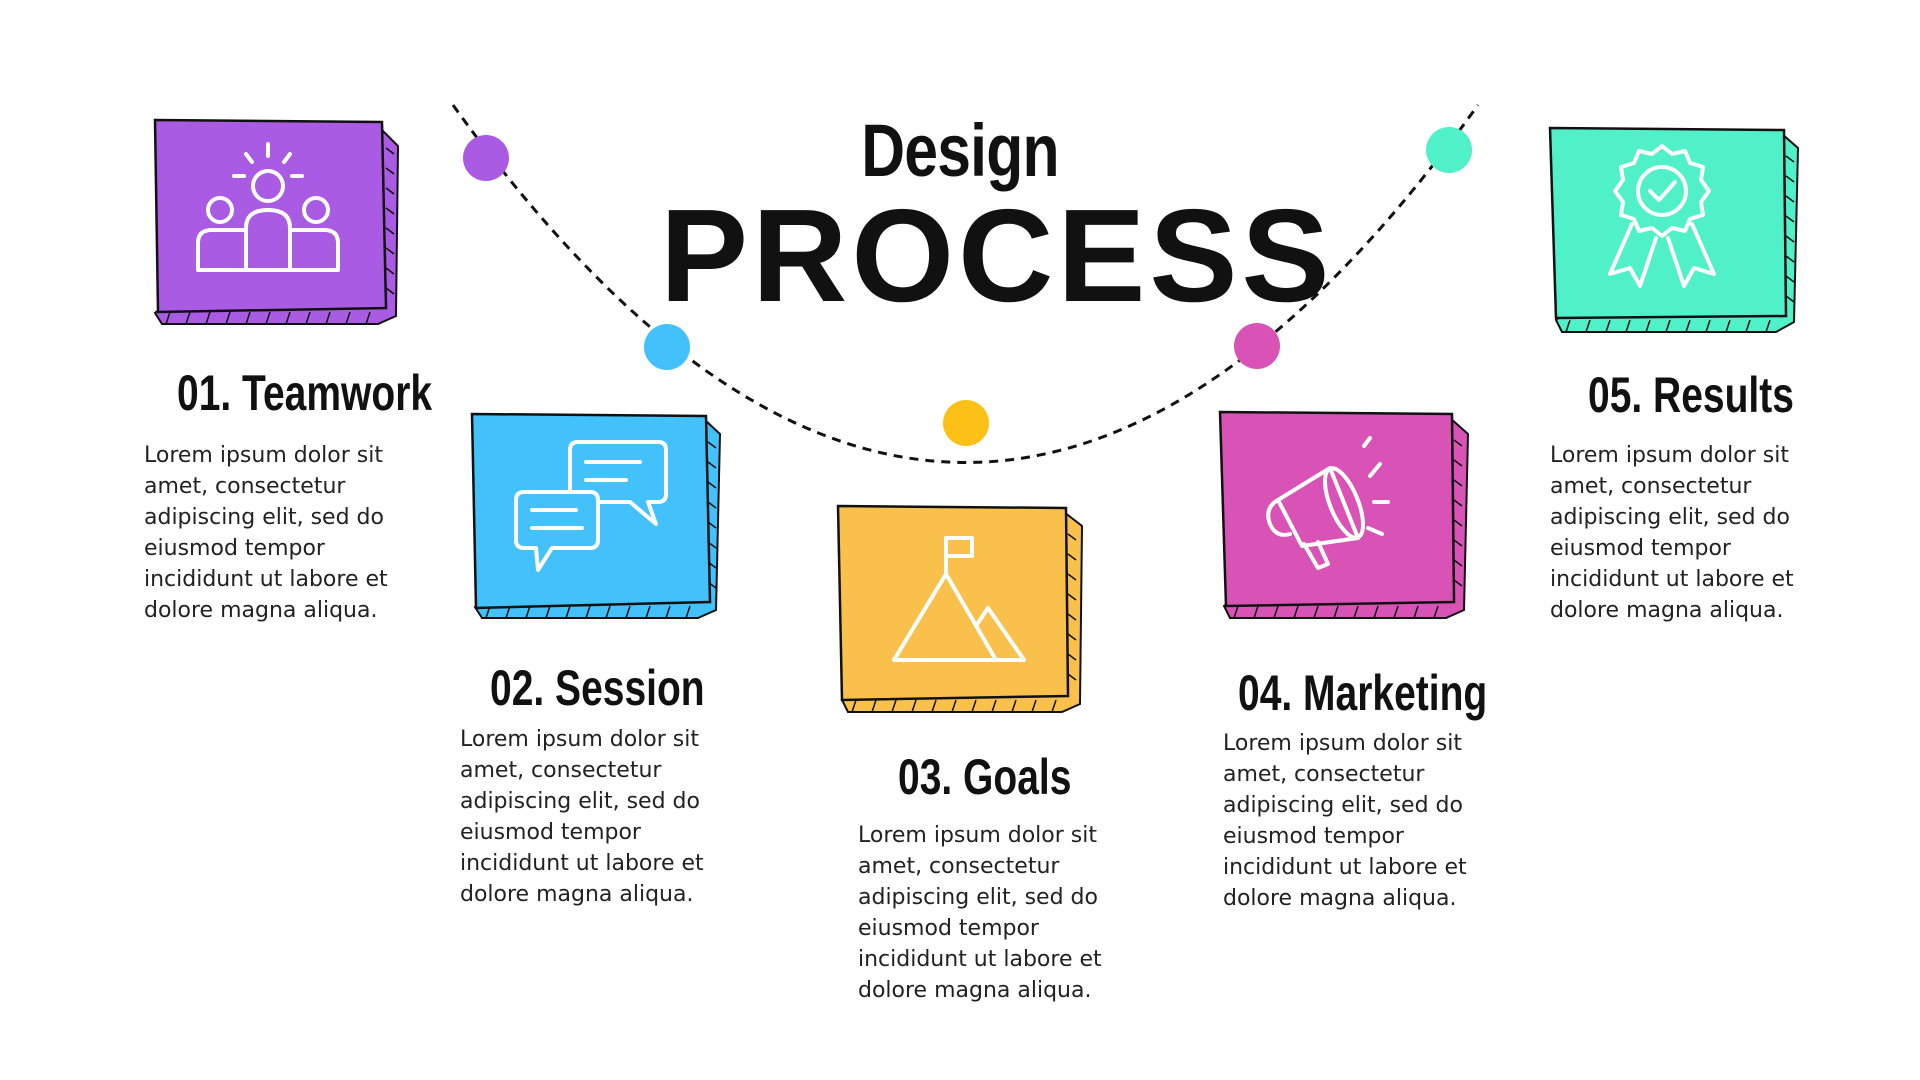 The width and height of the screenshot is (1920, 1080). What do you see at coordinates (597, 688) in the screenshot?
I see `step-2-title: 02. Session` at bounding box center [597, 688].